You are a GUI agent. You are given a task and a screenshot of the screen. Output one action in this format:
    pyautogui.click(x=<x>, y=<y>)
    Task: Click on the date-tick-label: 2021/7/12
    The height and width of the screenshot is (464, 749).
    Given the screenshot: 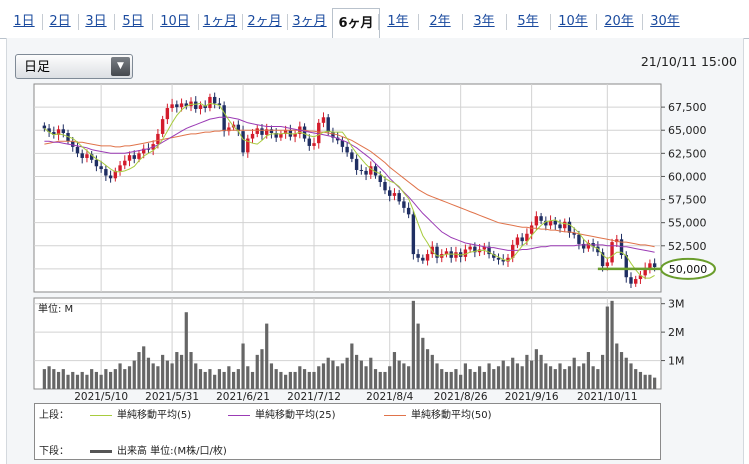 What is the action you would take?
    pyautogui.click(x=314, y=397)
    